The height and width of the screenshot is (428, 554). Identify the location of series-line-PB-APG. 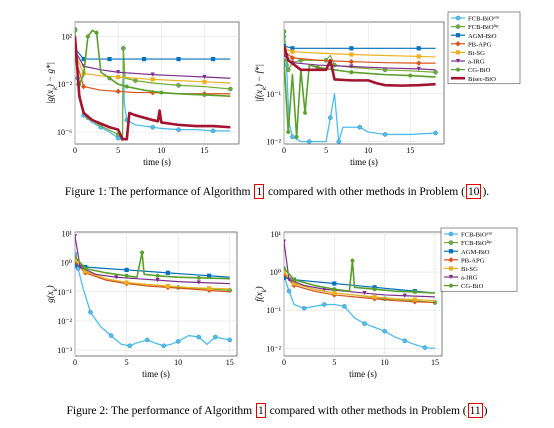
(152, 276).